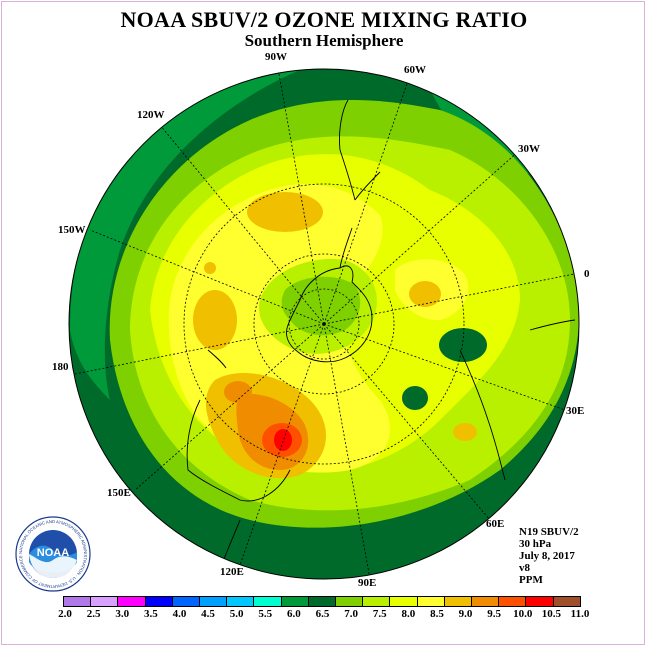  Describe the element at coordinates (215, 320) in the screenshot. I see `max-9-0-west` at that location.